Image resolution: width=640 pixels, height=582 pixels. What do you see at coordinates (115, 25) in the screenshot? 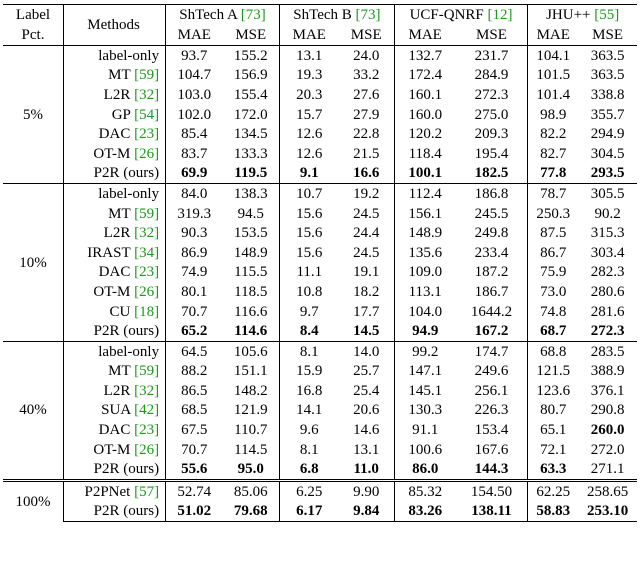
I see `methods-header: Methods` at bounding box center [115, 25].